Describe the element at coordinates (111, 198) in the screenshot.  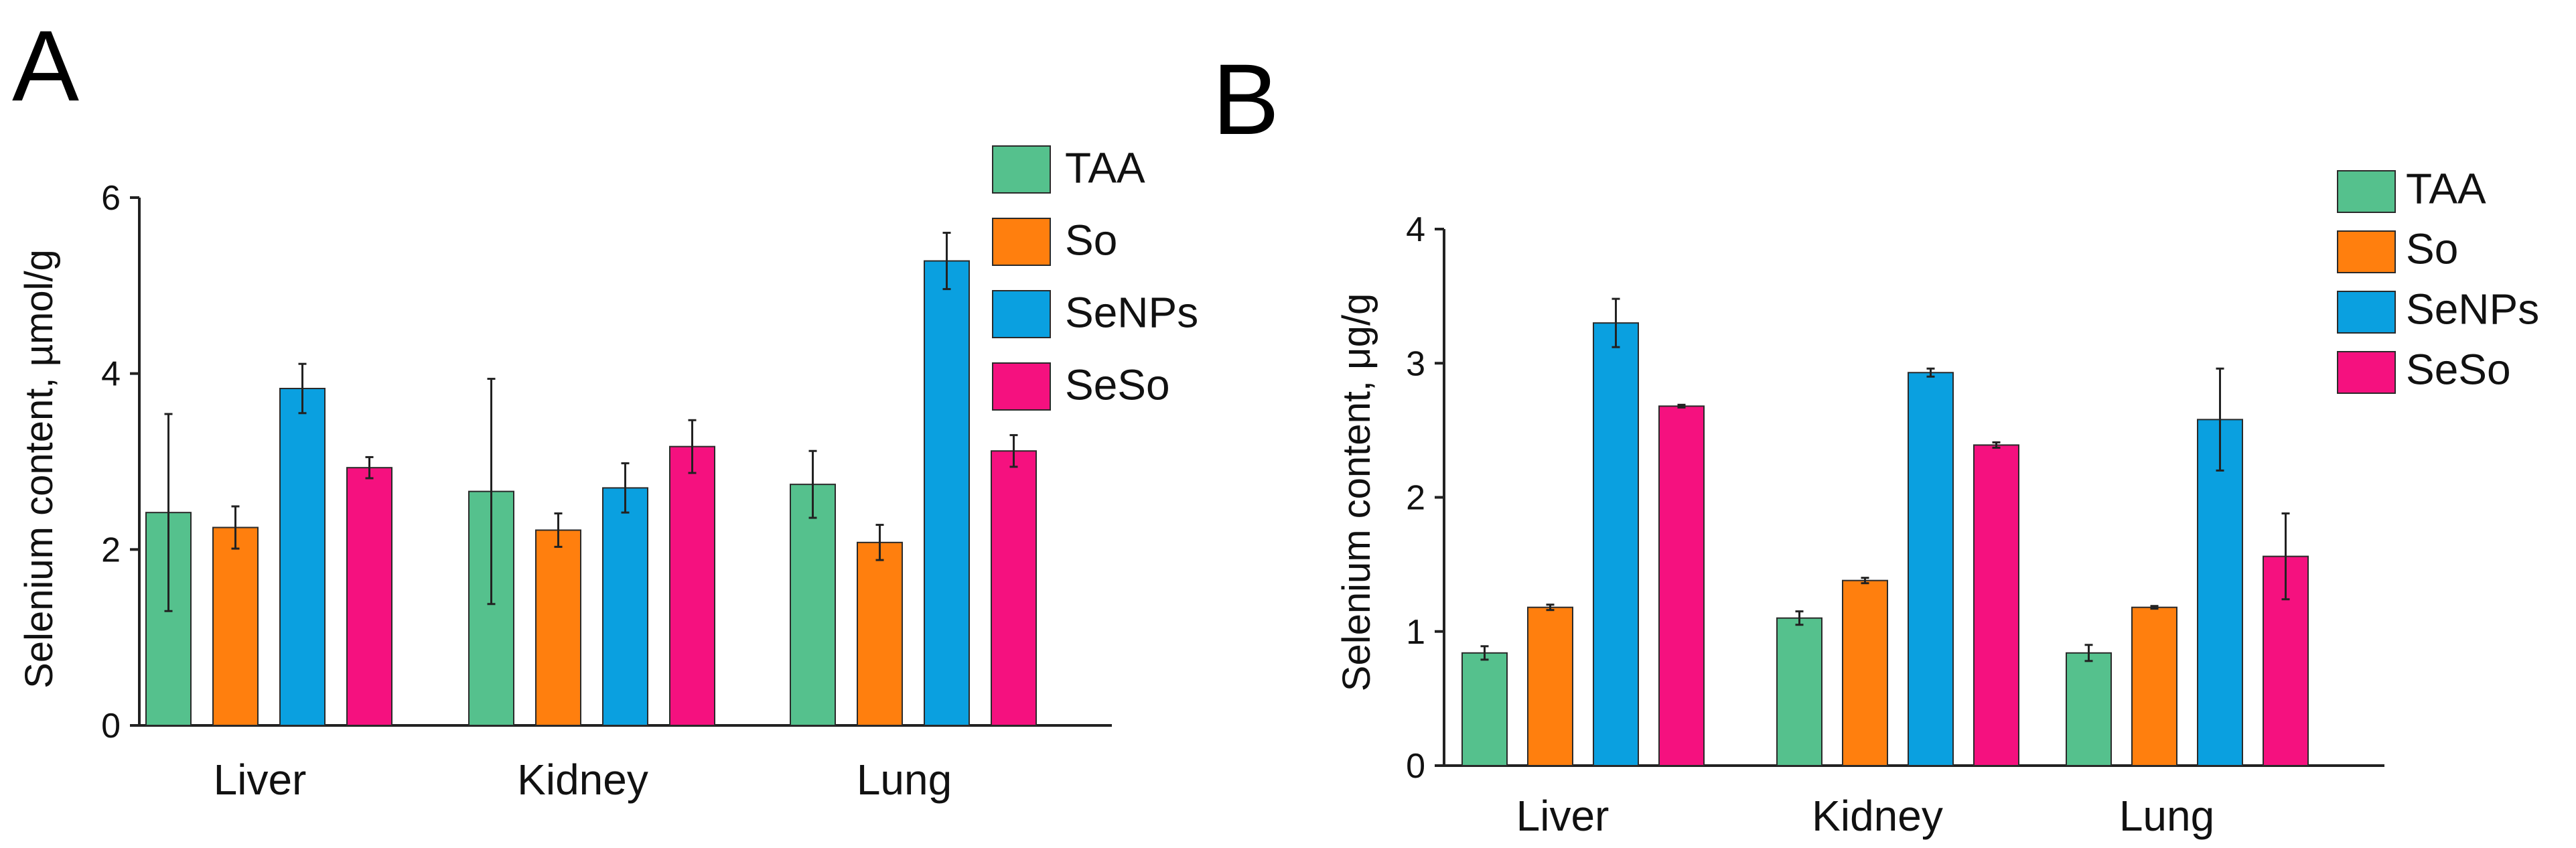
I see `y-tick-label: 6` at that location.